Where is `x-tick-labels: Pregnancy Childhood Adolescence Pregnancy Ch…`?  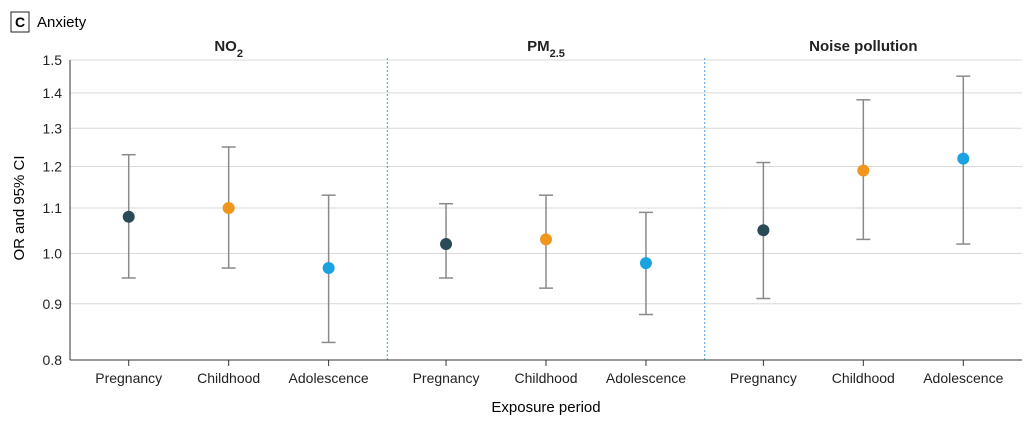
x-tick-labels: Pregnancy Childhood Adolescence Pregnancy Ch… is located at coordinates (549, 373).